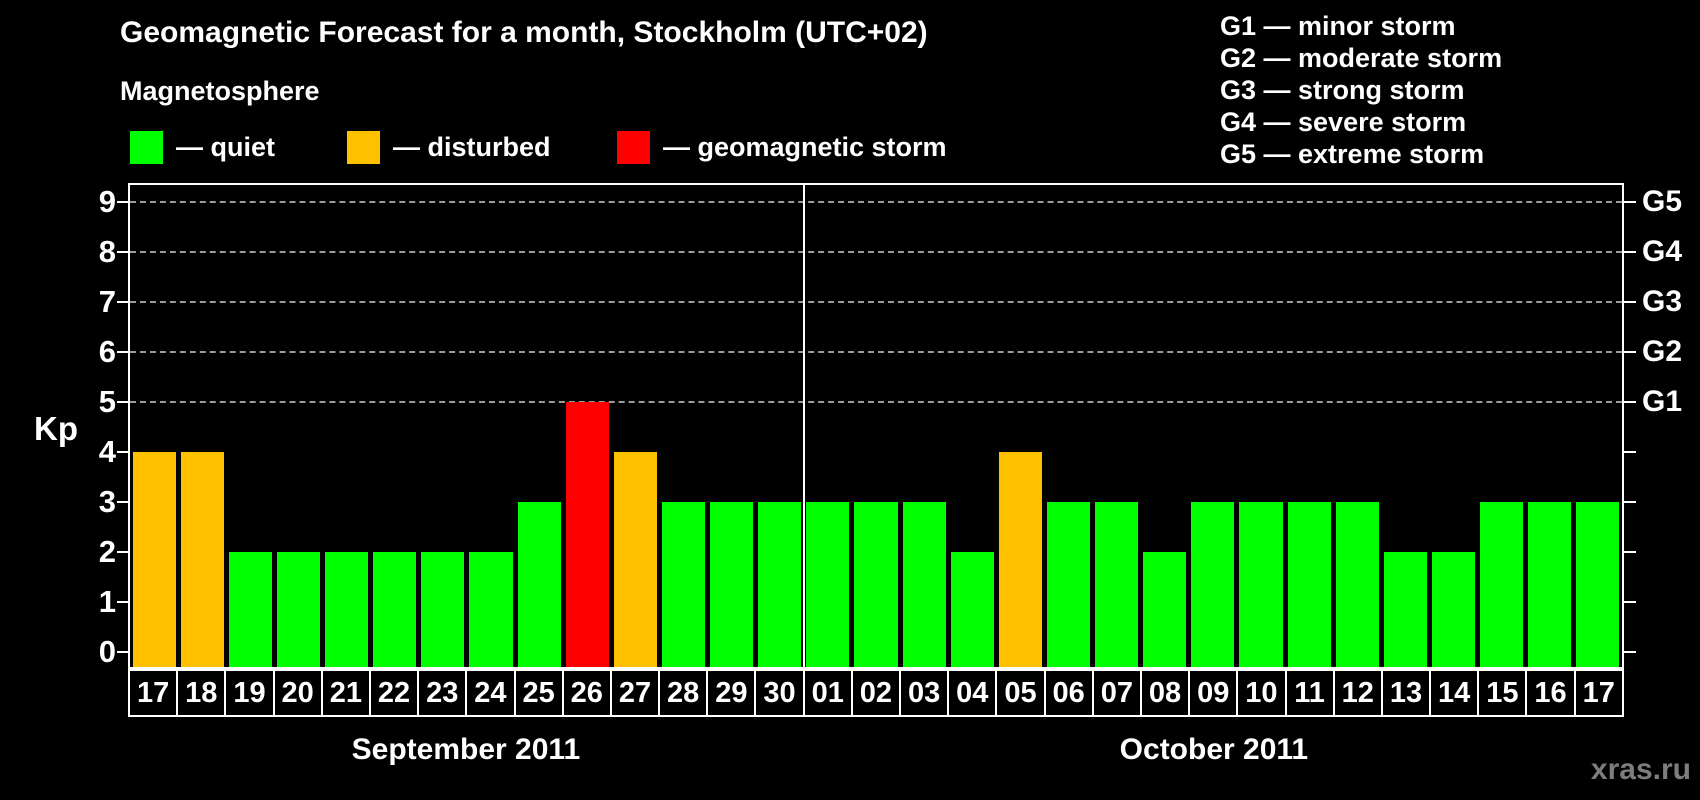  What do you see at coordinates (1118, 693) in the screenshot?
I see `day-label-oct-07: 07` at bounding box center [1118, 693].